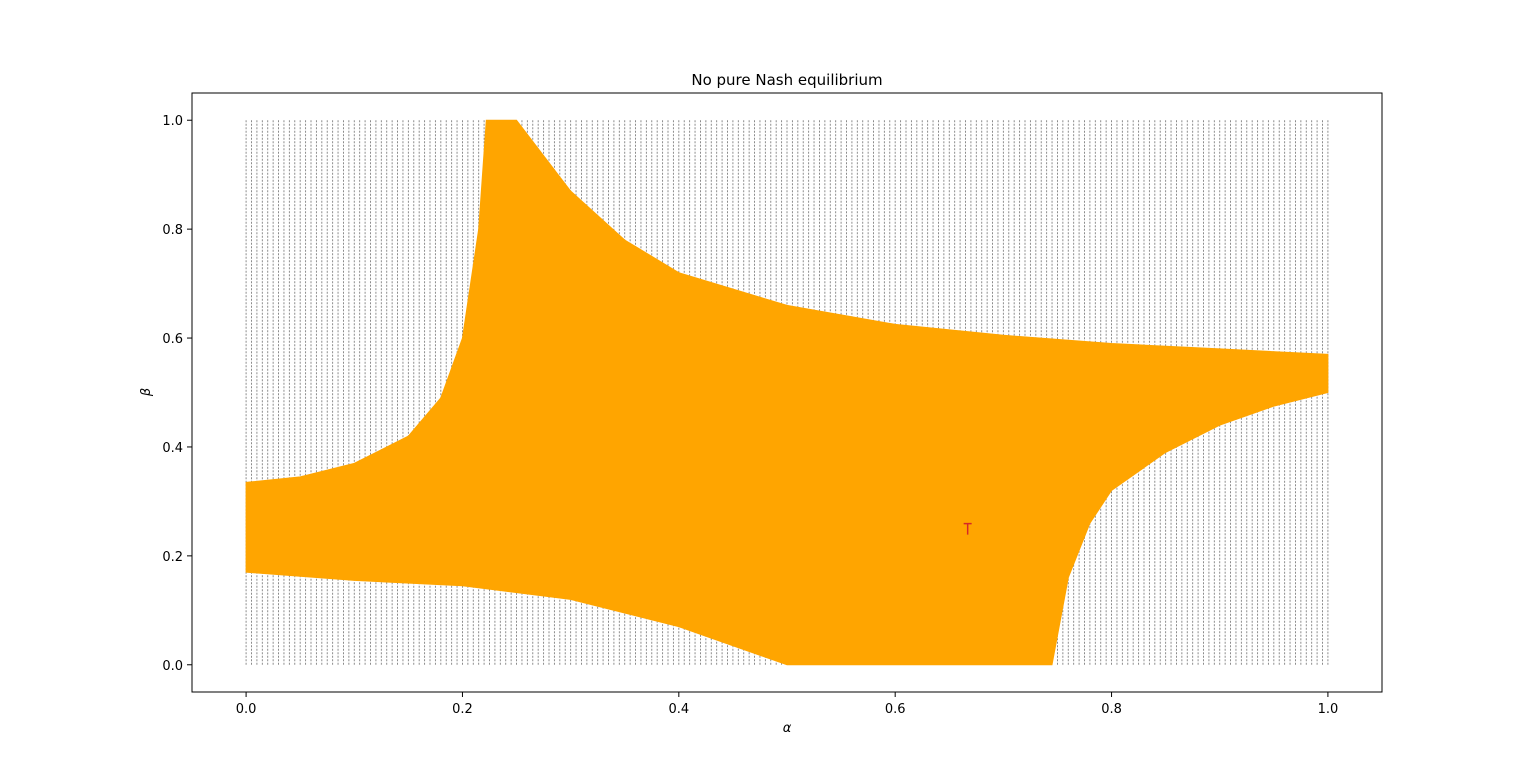 This screenshot has height=781, width=1536. Describe the element at coordinates (1111, 709) in the screenshot. I see `x-tick-label: 0.8` at that location.